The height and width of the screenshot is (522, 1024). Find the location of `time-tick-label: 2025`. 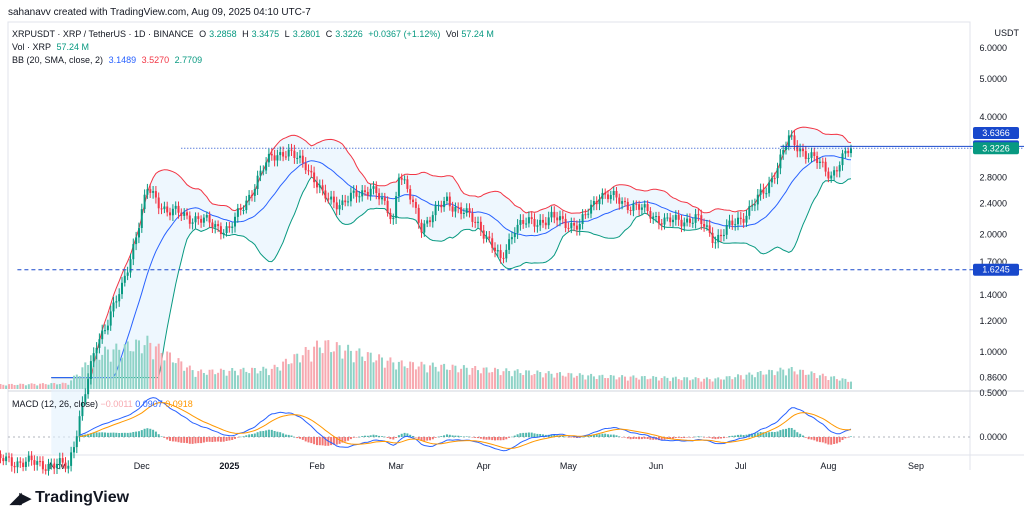

time-tick-label: 2025 is located at coordinates (229, 466).